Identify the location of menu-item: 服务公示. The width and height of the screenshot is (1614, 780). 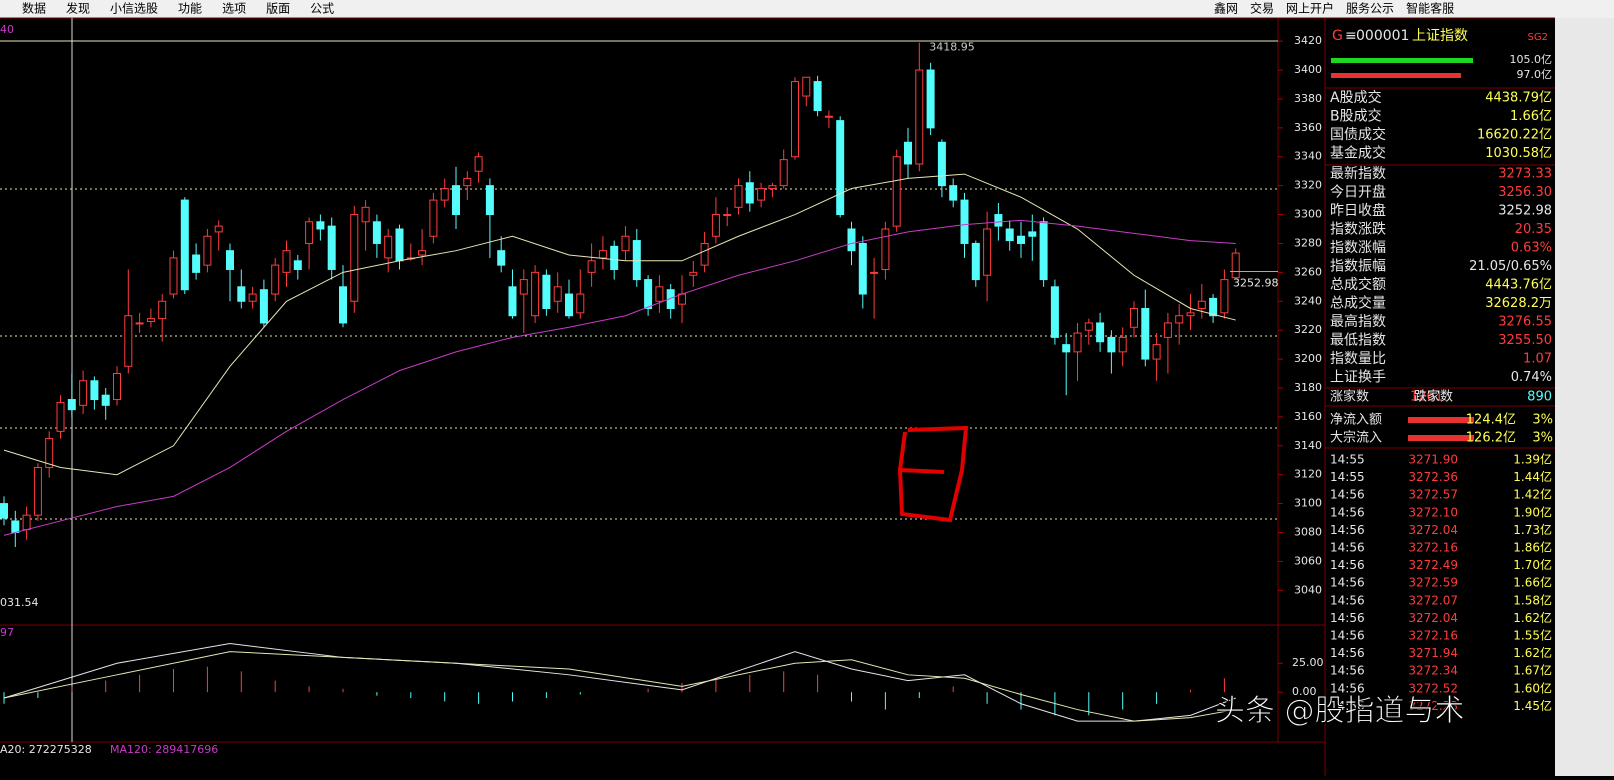
(1370, 8).